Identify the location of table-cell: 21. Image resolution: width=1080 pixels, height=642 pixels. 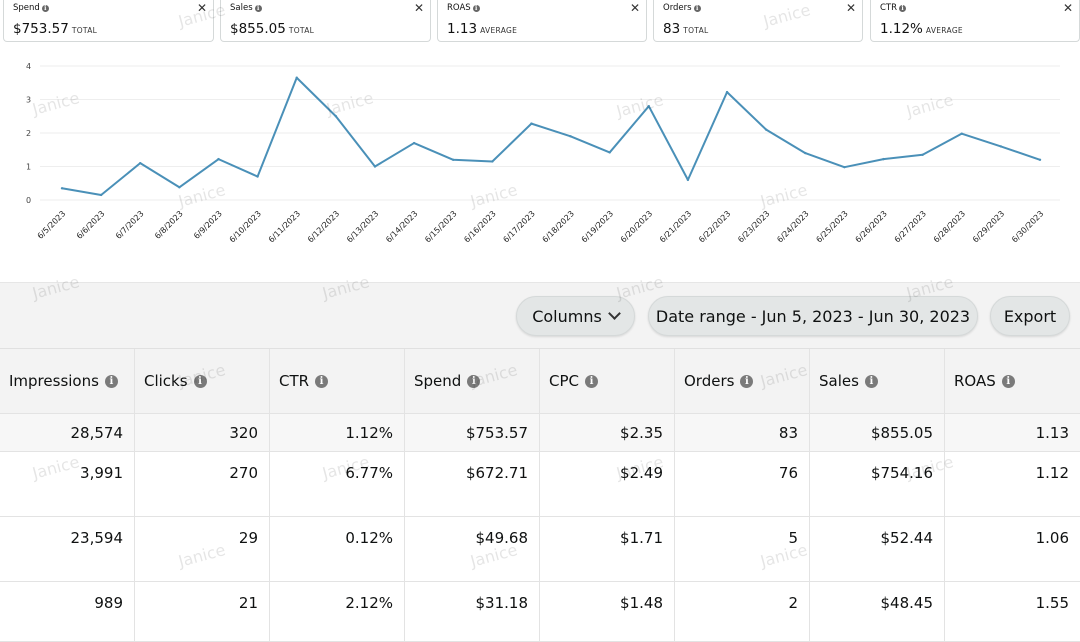
(202, 611).